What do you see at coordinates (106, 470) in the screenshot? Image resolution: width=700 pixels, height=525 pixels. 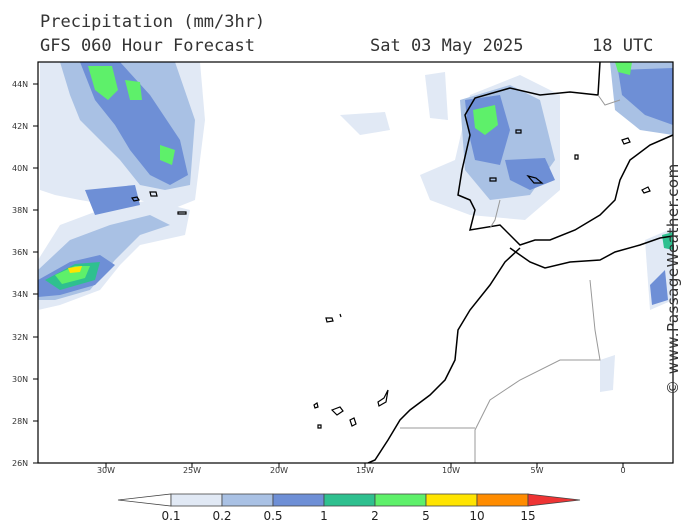 I see `lon-label: 30W` at bounding box center [106, 470].